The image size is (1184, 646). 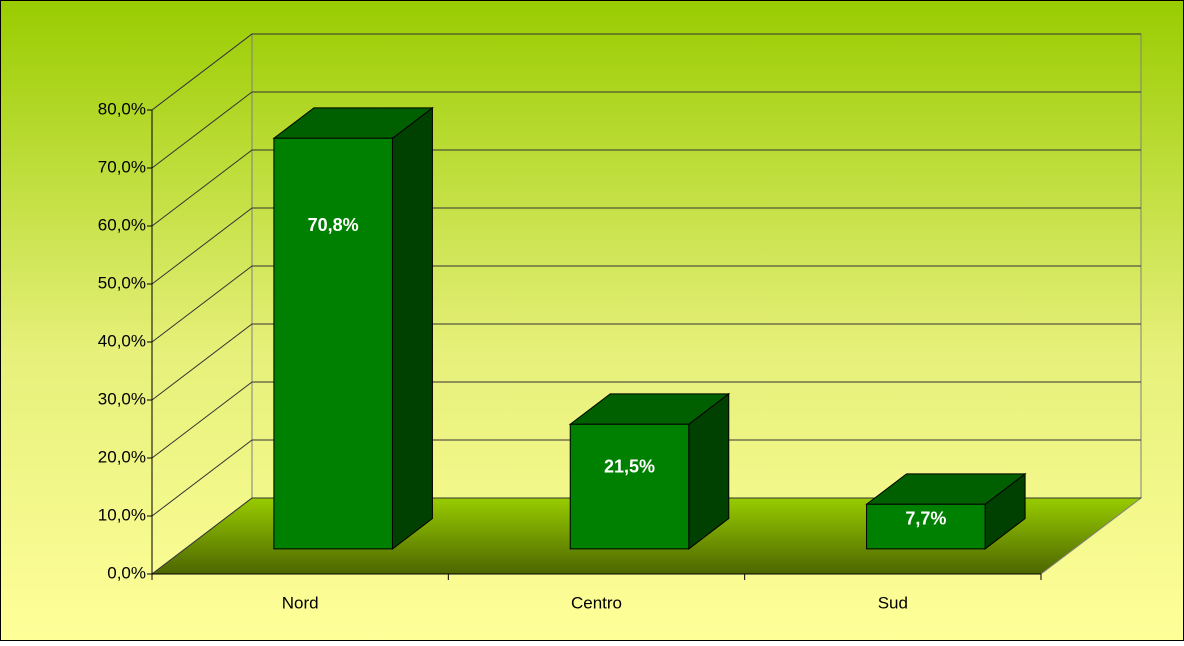 What do you see at coordinates (122, 340) in the screenshot?
I see `y-tick-label: 40,0%` at bounding box center [122, 340].